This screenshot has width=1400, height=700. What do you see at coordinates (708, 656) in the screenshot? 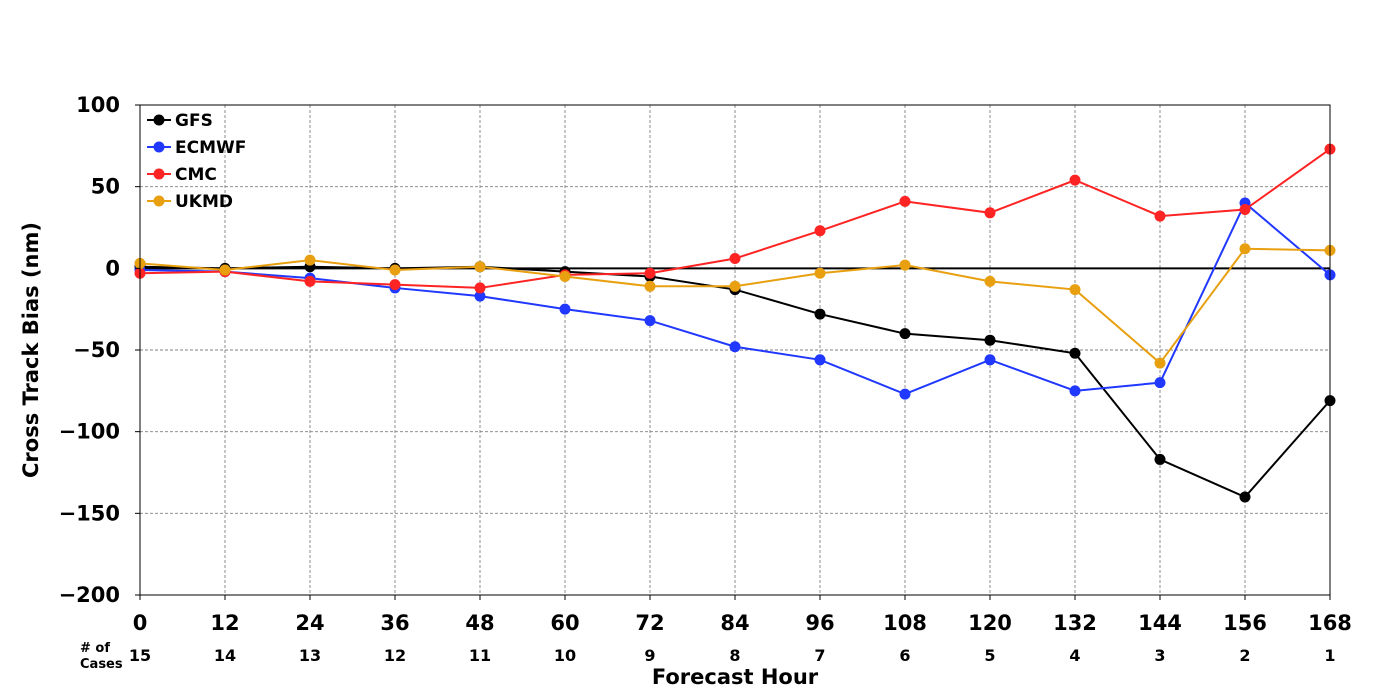
I see `cases-row: # of Cases 15 14 13 12 11 10 9 8 7 6 5 4 3 2 1` at bounding box center [708, 656].